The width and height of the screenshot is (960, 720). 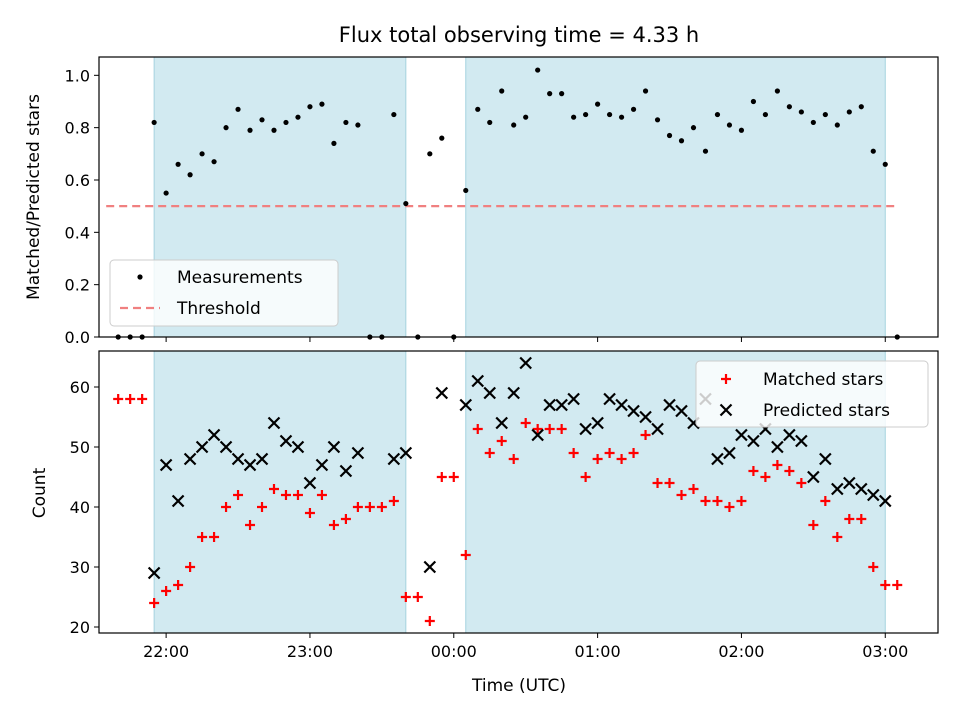 I want to click on x-tick-label: 01:00, so click(x=598, y=651).